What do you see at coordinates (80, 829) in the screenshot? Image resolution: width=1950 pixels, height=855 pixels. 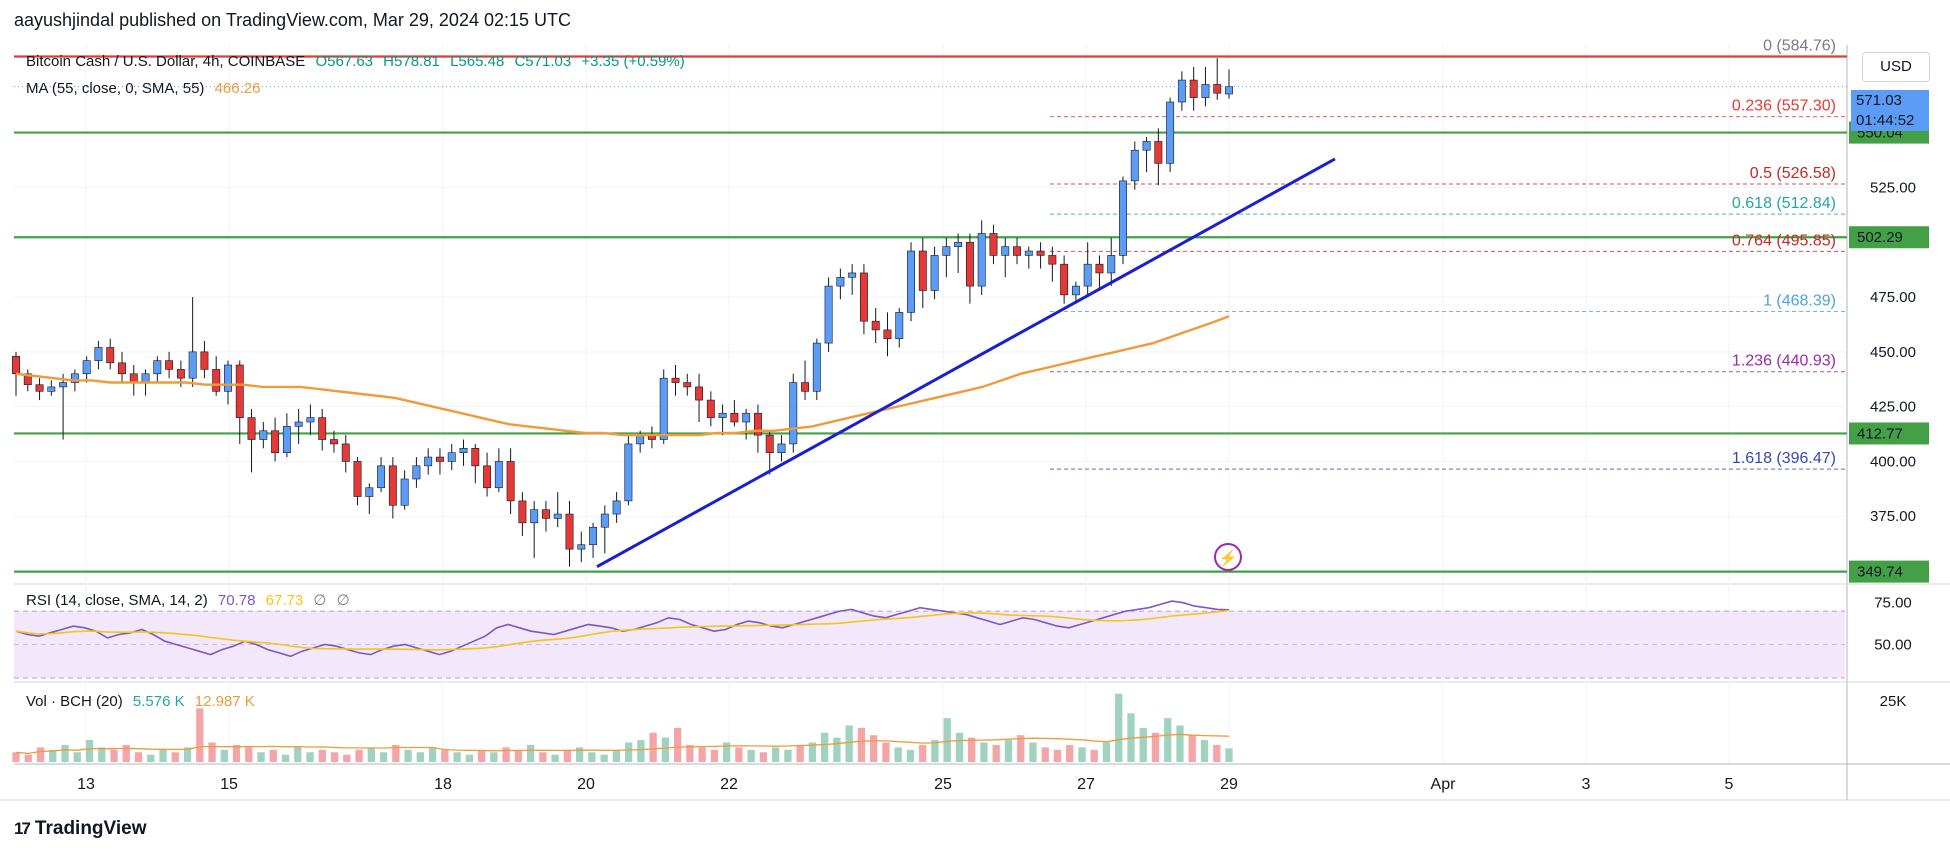 I see `tradingview-logo: 17 TradingView` at bounding box center [80, 829].